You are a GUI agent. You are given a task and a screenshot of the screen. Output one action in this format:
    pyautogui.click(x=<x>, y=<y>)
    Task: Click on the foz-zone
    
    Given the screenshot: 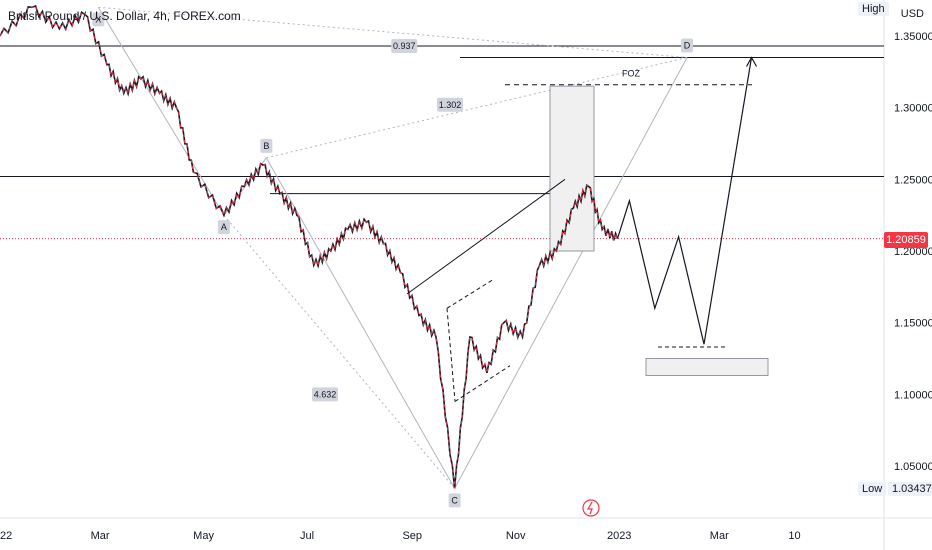 What is the action you would take?
    pyautogui.click(x=572, y=168)
    